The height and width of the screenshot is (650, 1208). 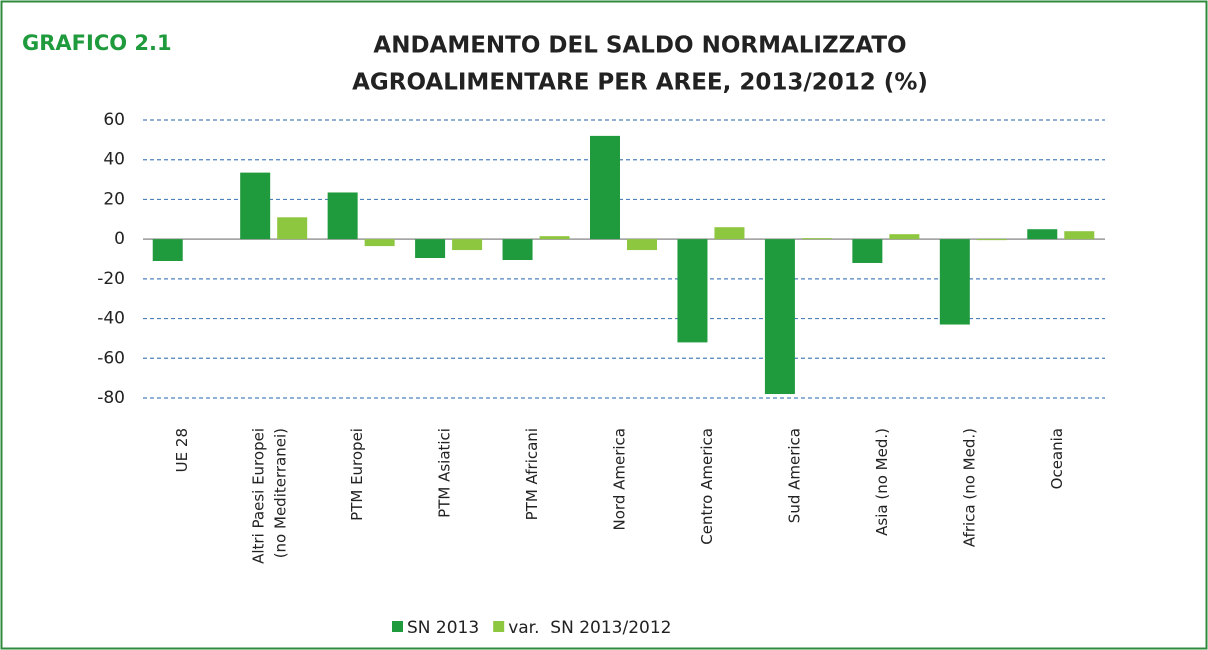 What do you see at coordinates (443, 628) in the screenshot?
I see `legend-label: SN 2013` at bounding box center [443, 628].